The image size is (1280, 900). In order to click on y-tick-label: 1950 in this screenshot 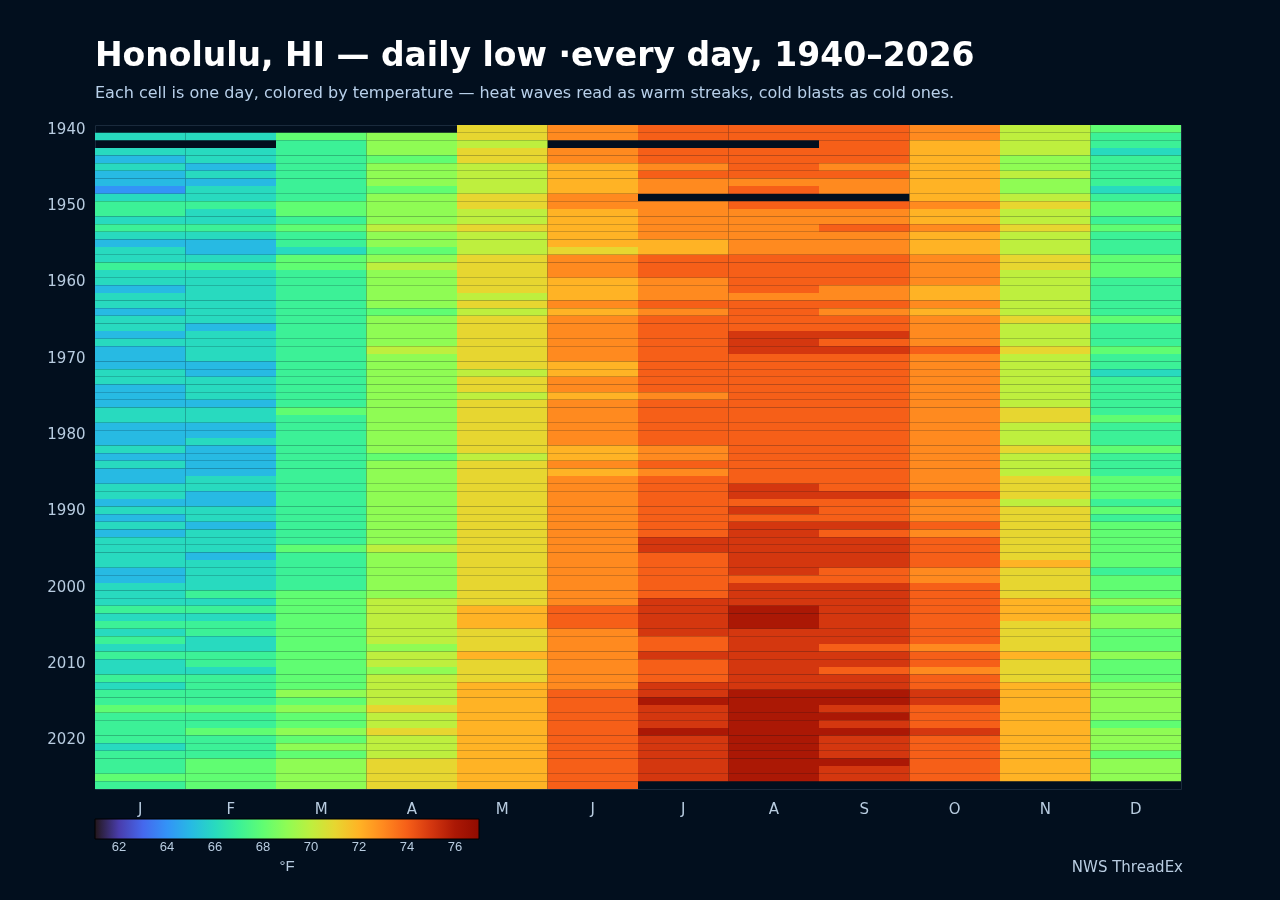, I will do `click(66, 205)`.